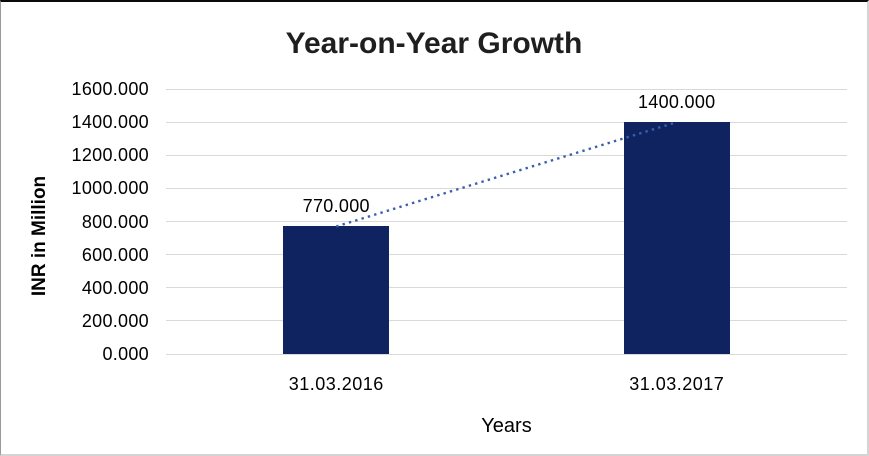 Image resolution: width=869 pixels, height=456 pixels. I want to click on y-axis-tick-label: 600.000, so click(115, 254).